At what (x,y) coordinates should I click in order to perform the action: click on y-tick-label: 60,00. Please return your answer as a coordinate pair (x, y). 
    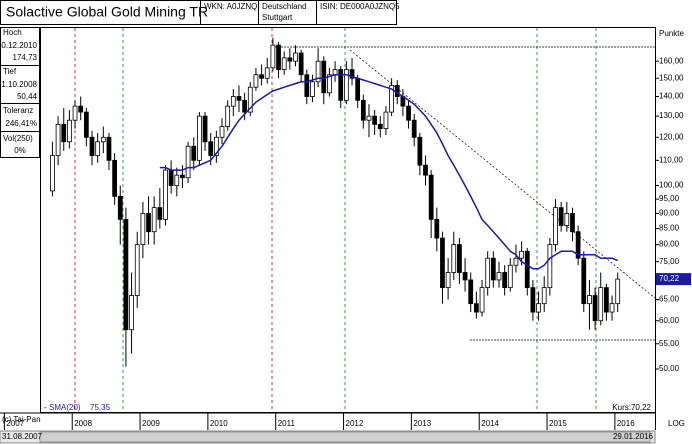
    Looking at the image, I should click on (669, 320).